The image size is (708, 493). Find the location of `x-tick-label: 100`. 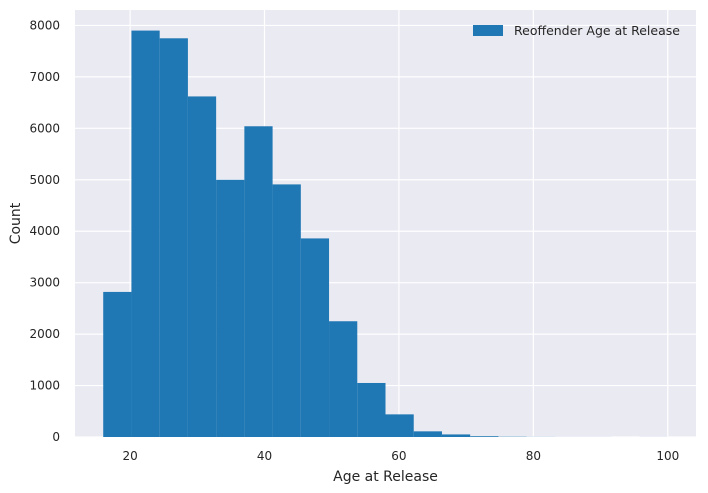

x-tick-label: 100 is located at coordinates (667, 456).